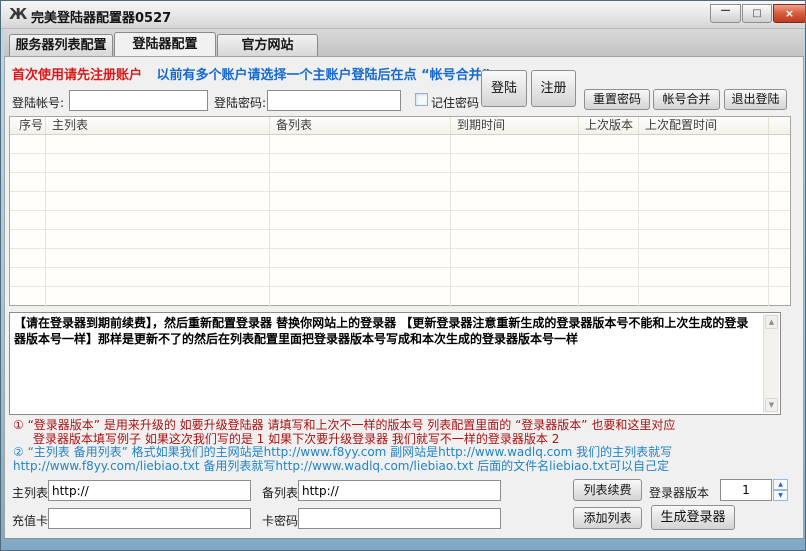  I want to click on minimize-icon: —, so click(725, 10).